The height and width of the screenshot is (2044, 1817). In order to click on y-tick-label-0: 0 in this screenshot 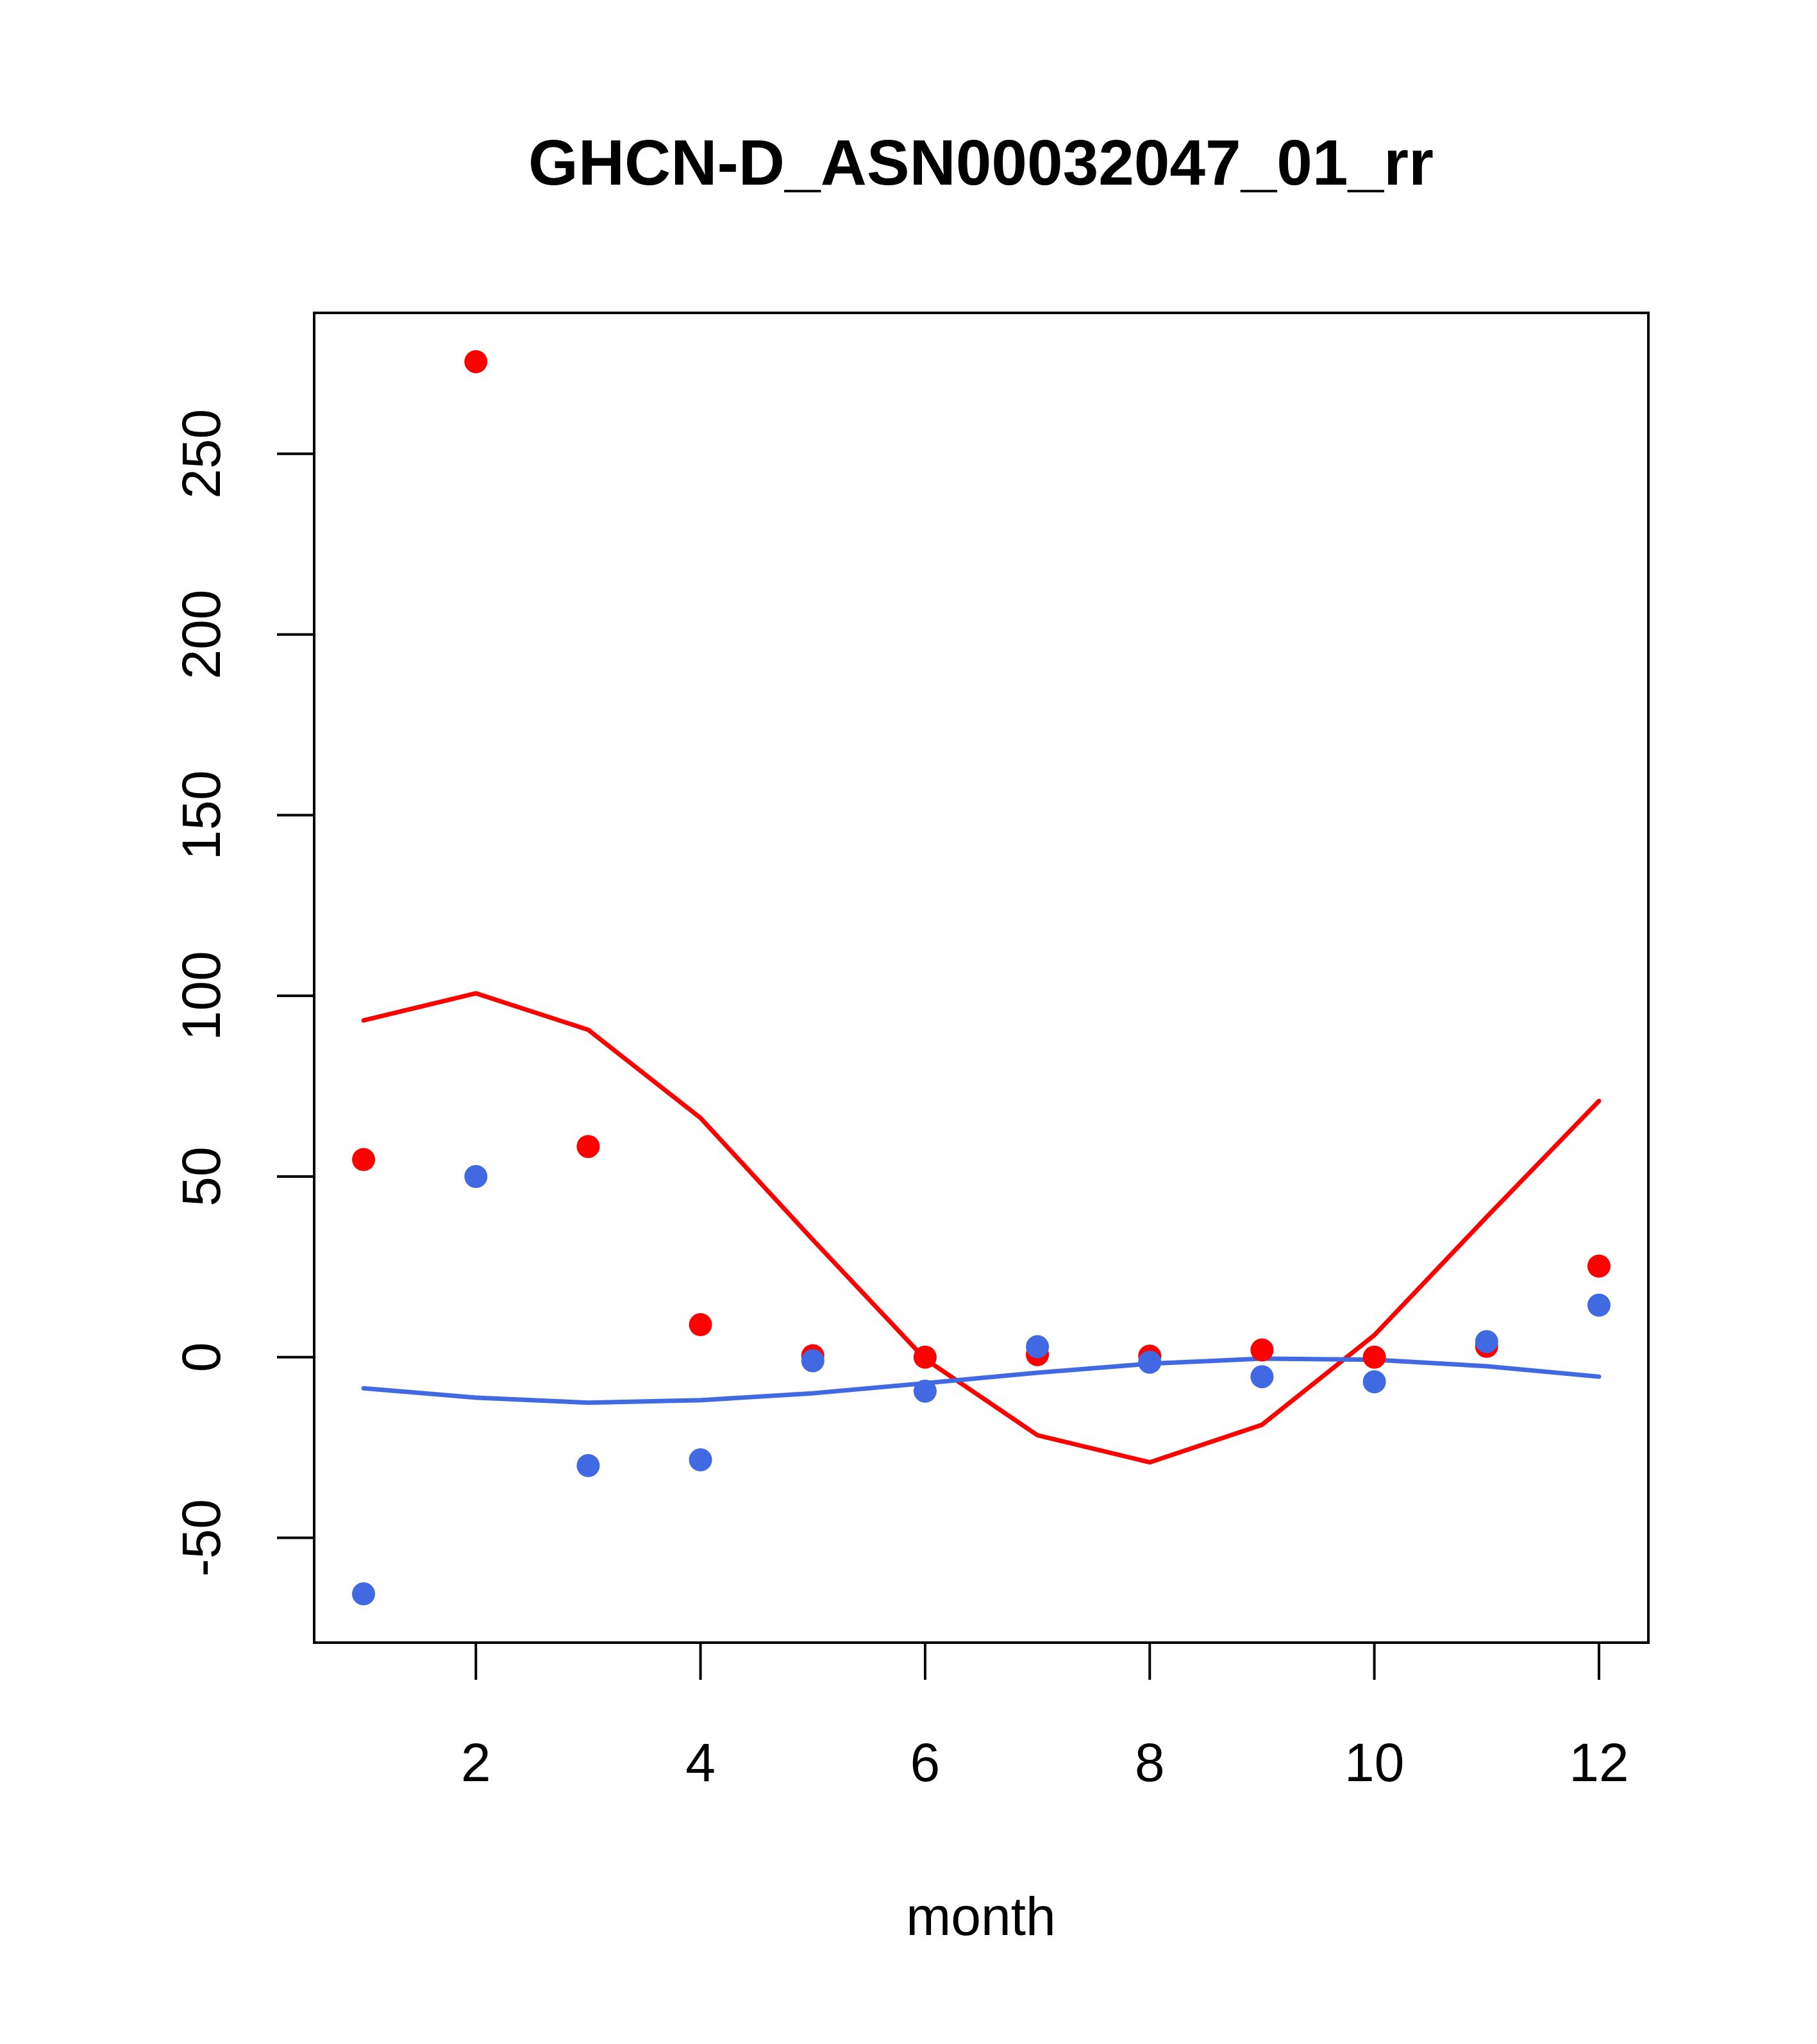, I will do `click(201, 1357)`.